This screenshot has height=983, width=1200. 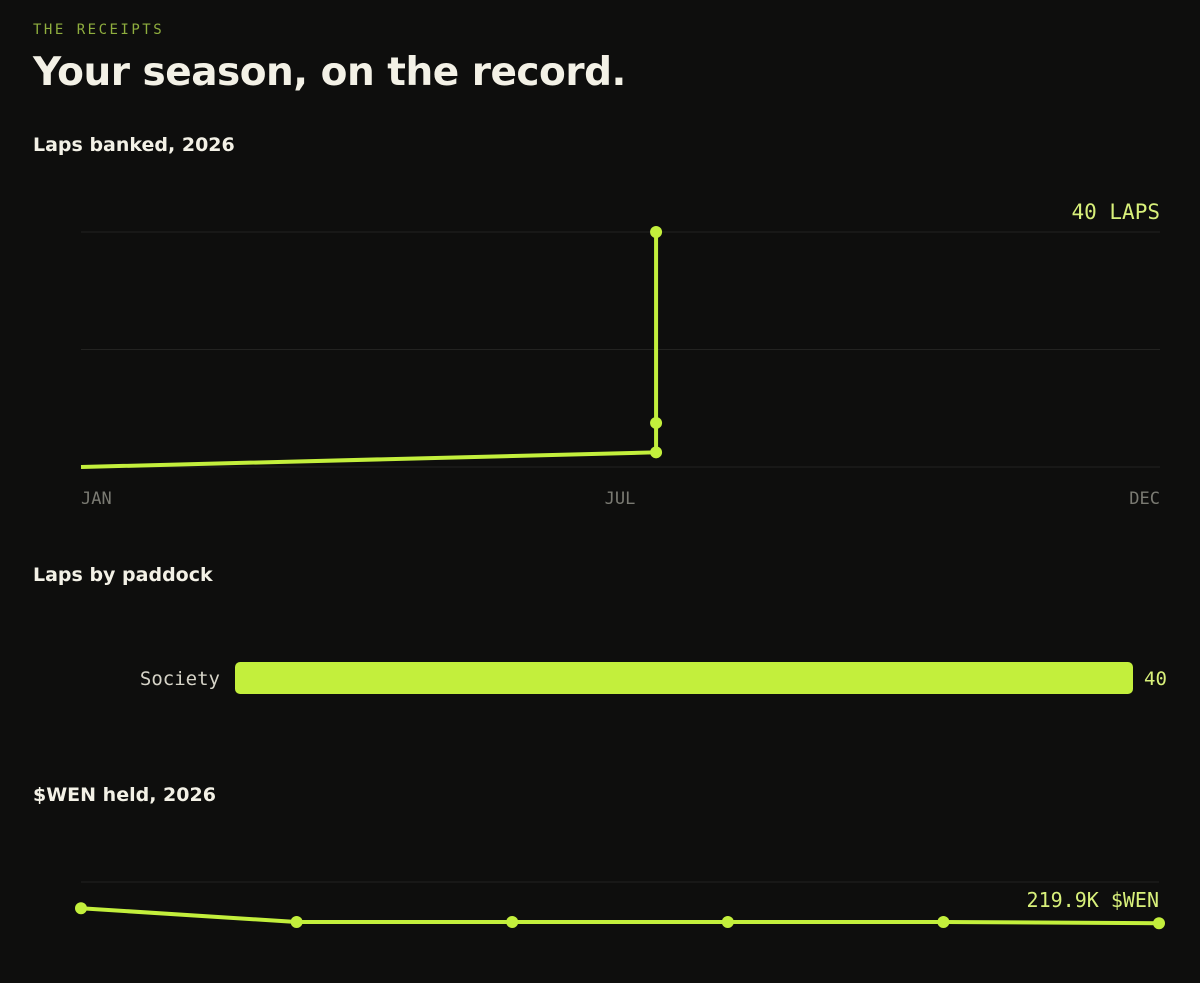 I want to click on x-tick-label: DEC, so click(x=1144, y=499).